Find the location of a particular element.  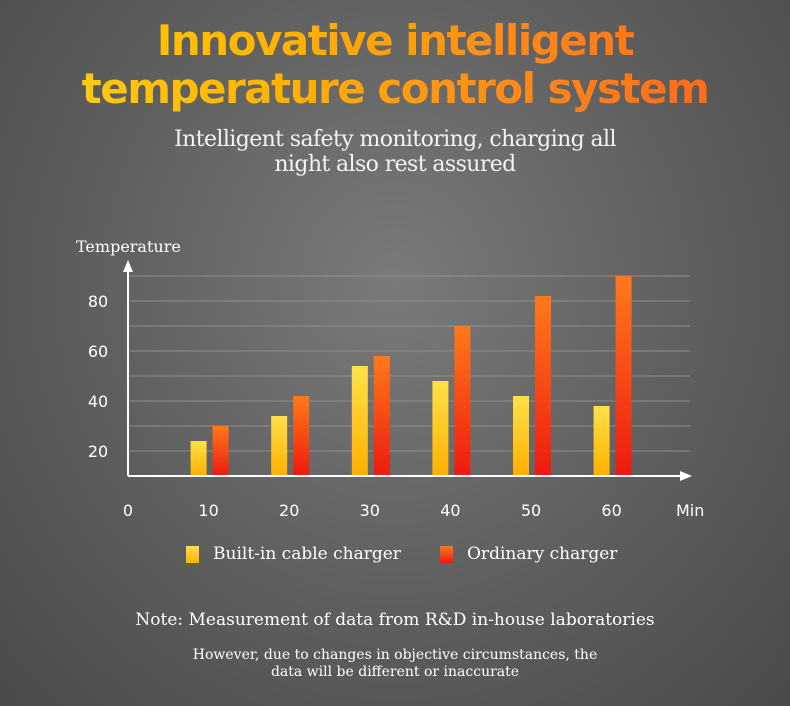

x-tick-label: 30 is located at coordinates (370, 510).